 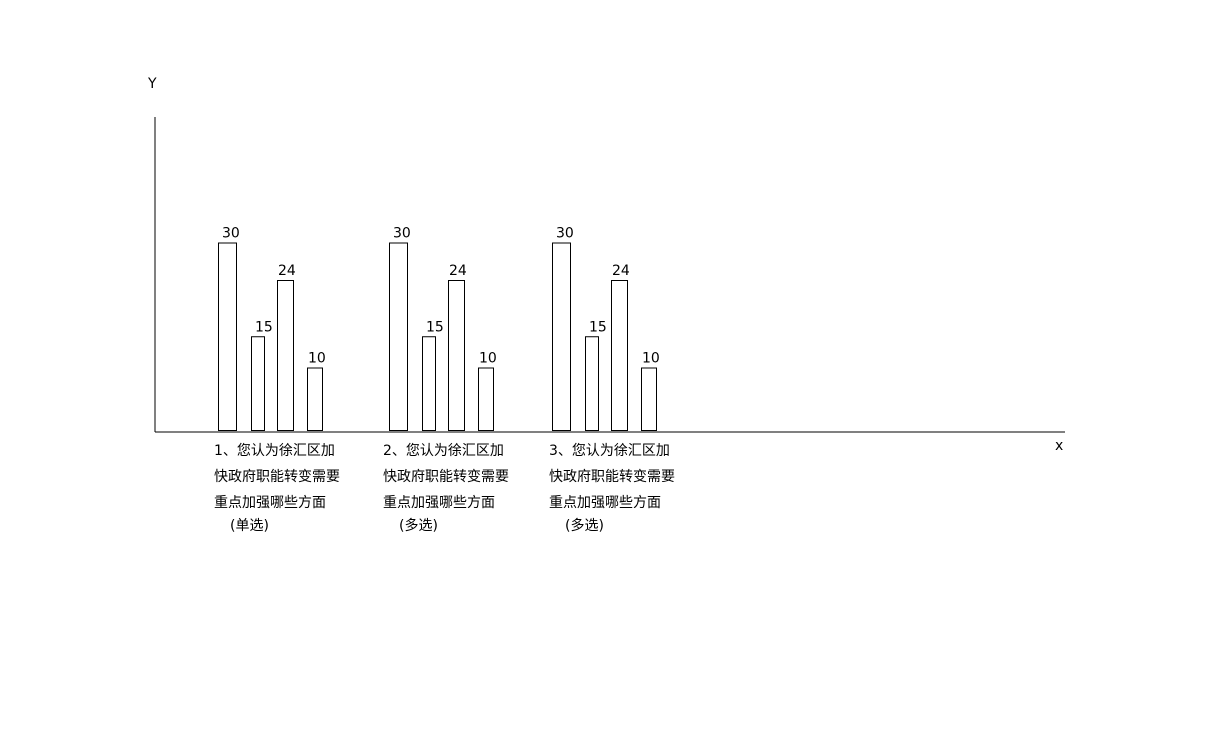 What do you see at coordinates (435, 327) in the screenshot?
I see `value-label-g2-2: 15` at bounding box center [435, 327].